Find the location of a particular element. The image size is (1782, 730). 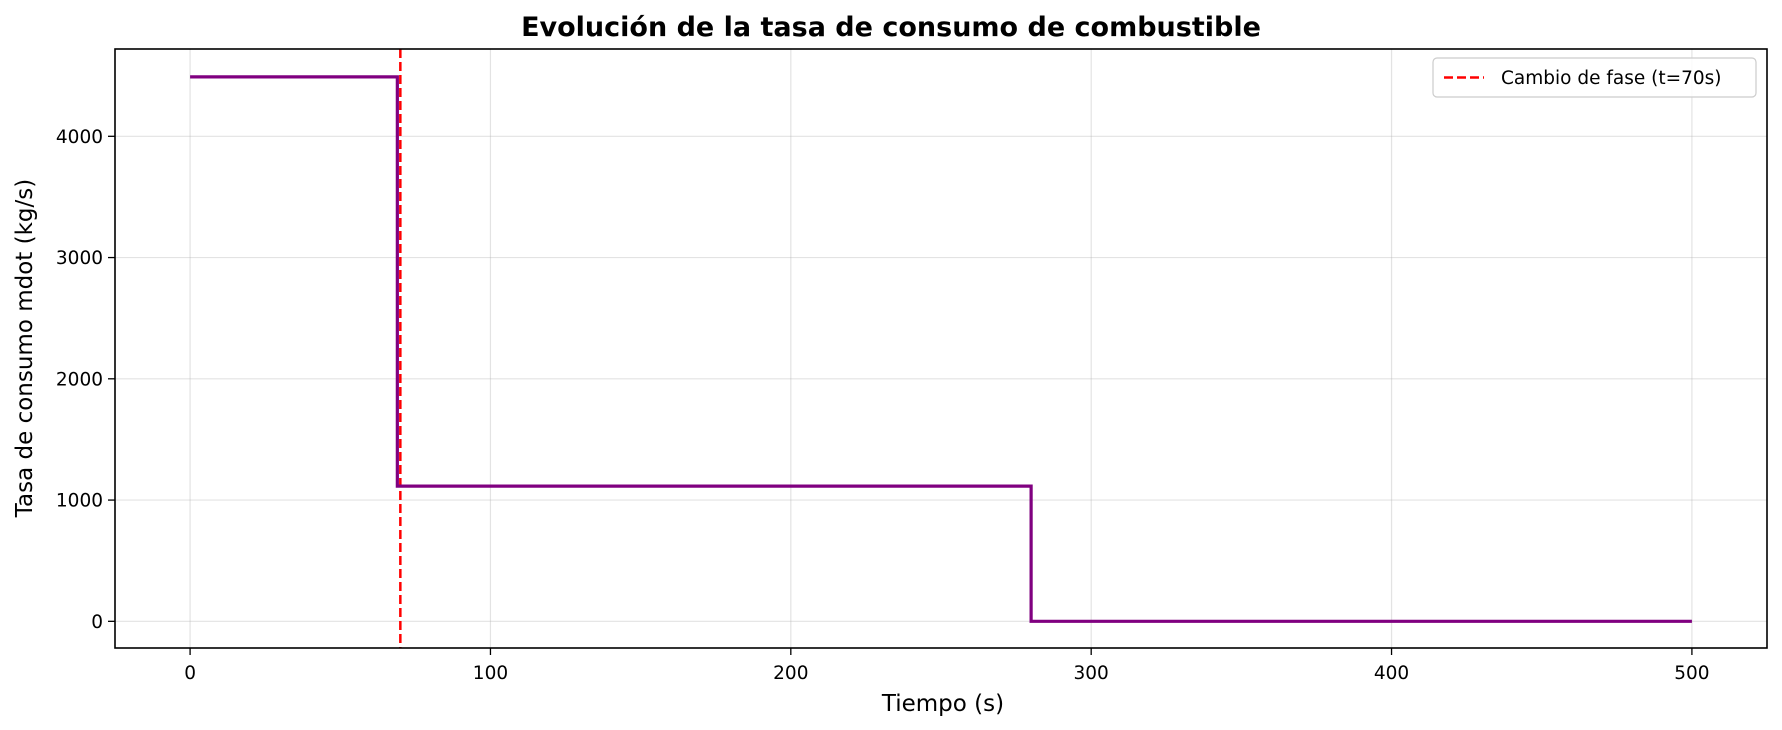

legend-box is located at coordinates (1594, 77).